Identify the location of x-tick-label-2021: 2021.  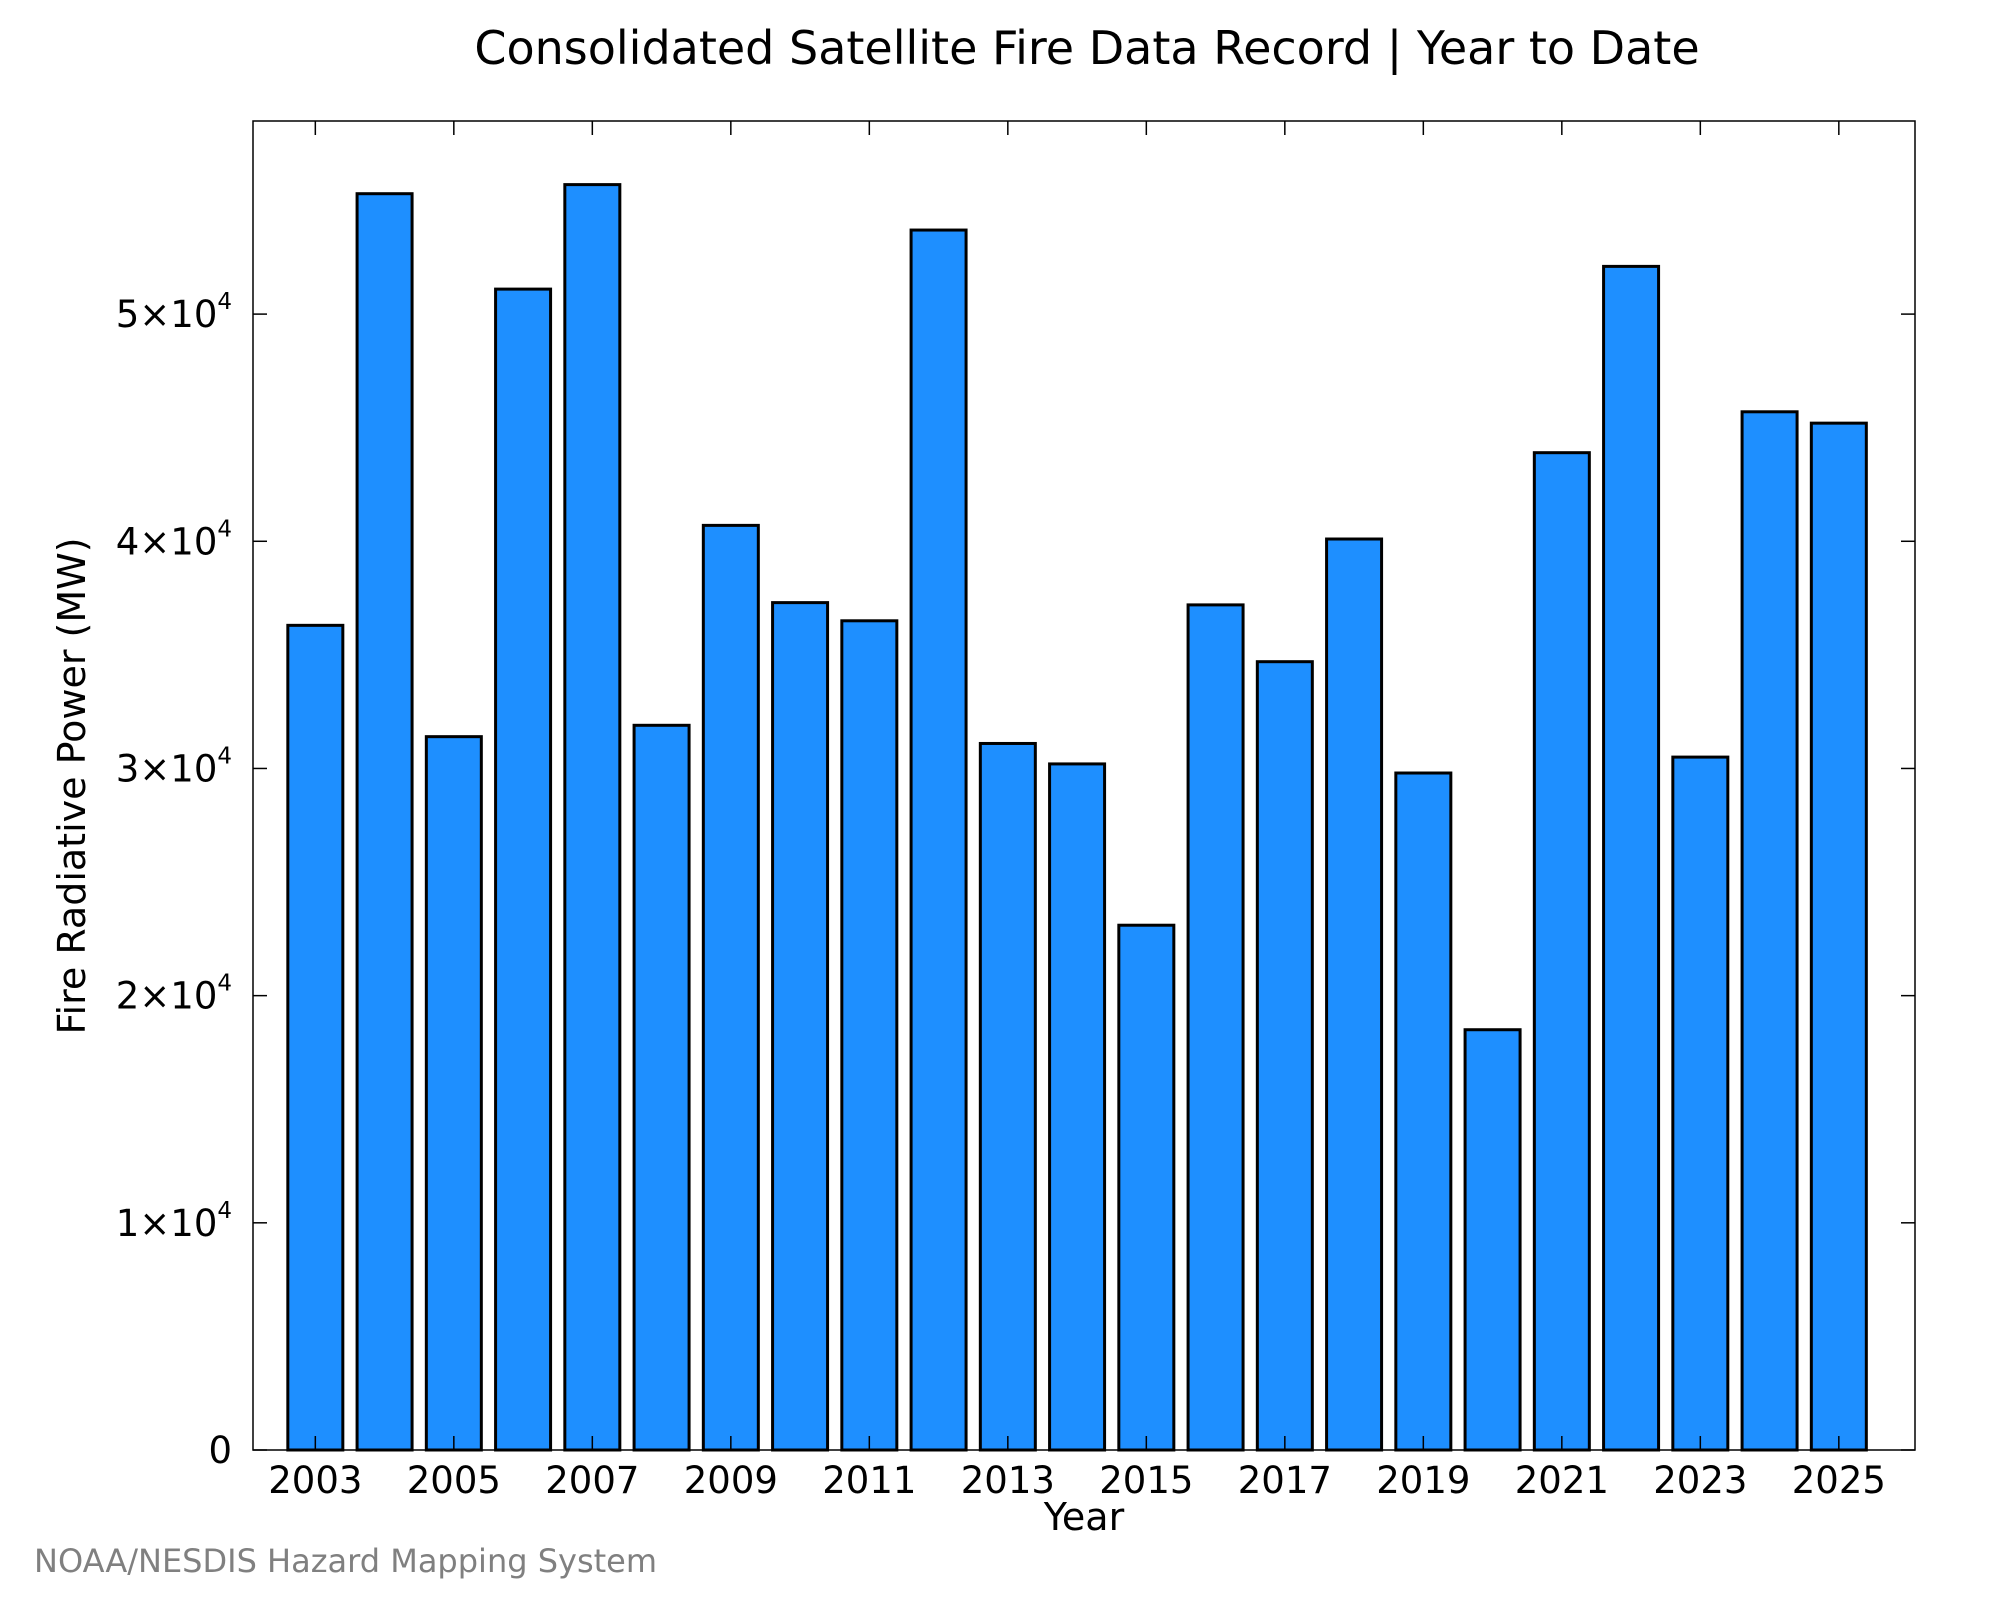
(1562, 1480).